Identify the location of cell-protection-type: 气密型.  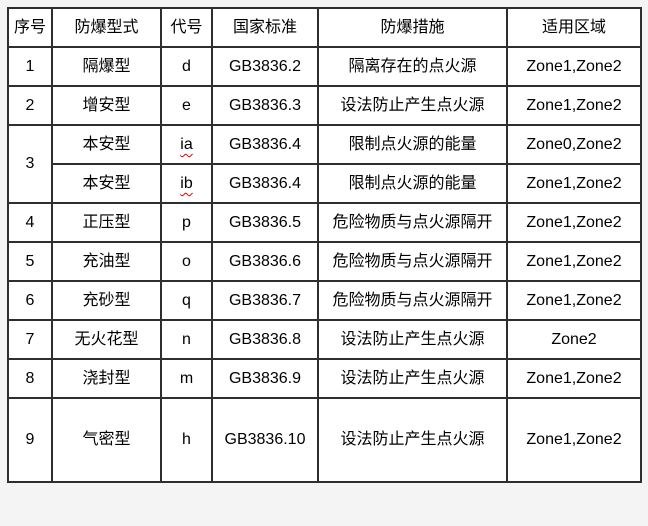
(106, 440).